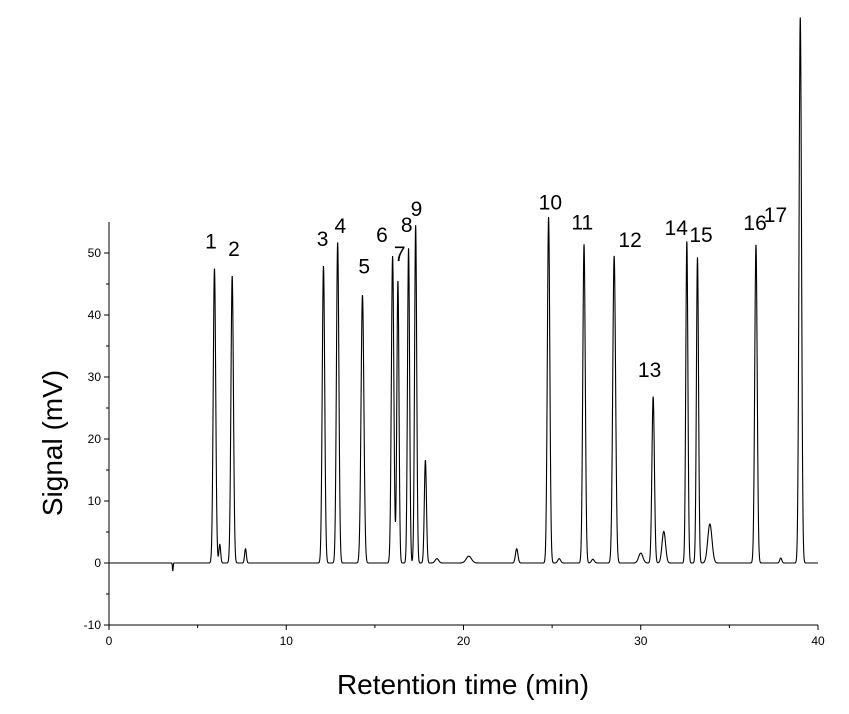 Image resolution: width=849 pixels, height=714 pixels. Describe the element at coordinates (340, 226) in the screenshot. I see `peak-label-4: 4` at that location.